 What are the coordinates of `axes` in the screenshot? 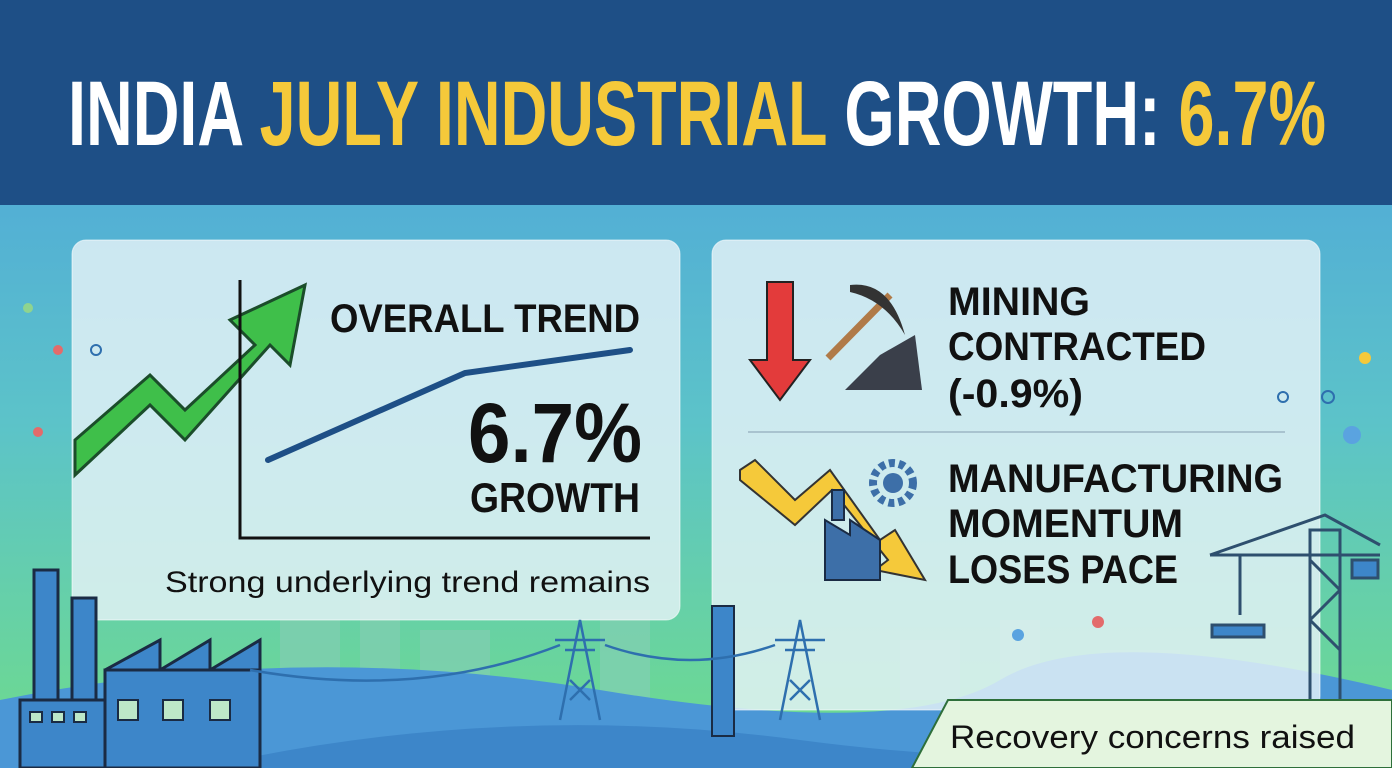 It's located at (444, 410).